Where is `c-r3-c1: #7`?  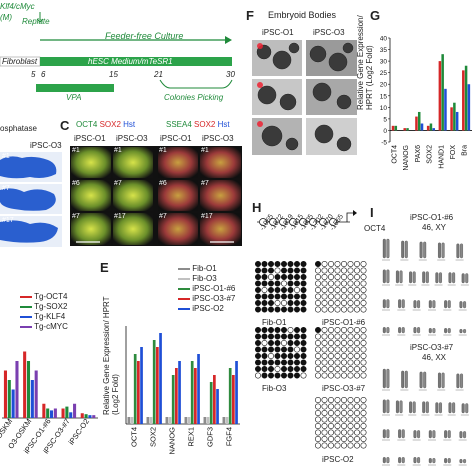
c-r3-c1: #7 is located at coordinates (76, 216).